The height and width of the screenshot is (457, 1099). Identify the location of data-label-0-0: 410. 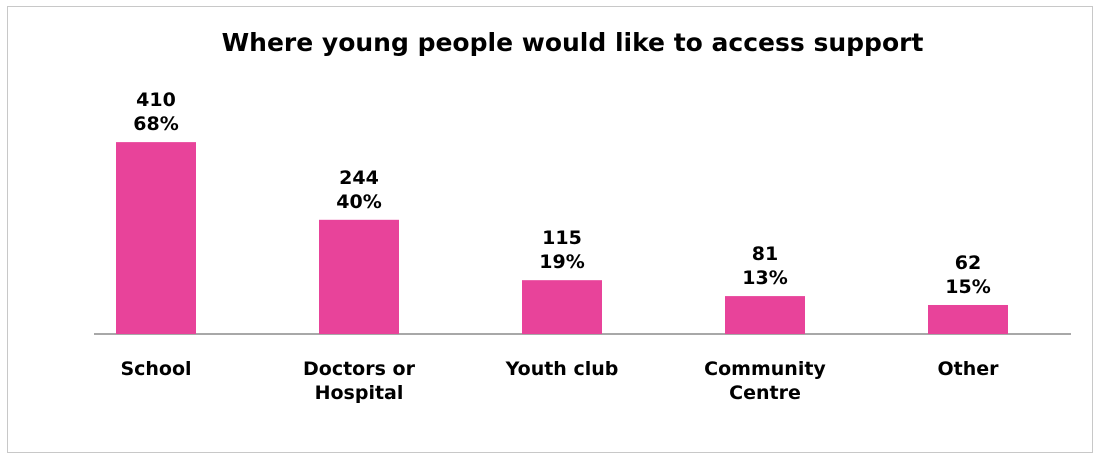
(156, 100).